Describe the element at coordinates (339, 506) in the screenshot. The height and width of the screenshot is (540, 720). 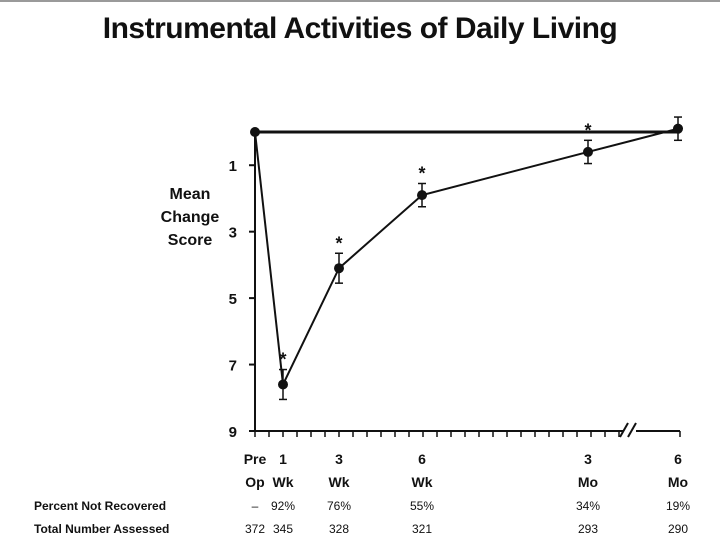
I see `table-cell: 76%` at that location.